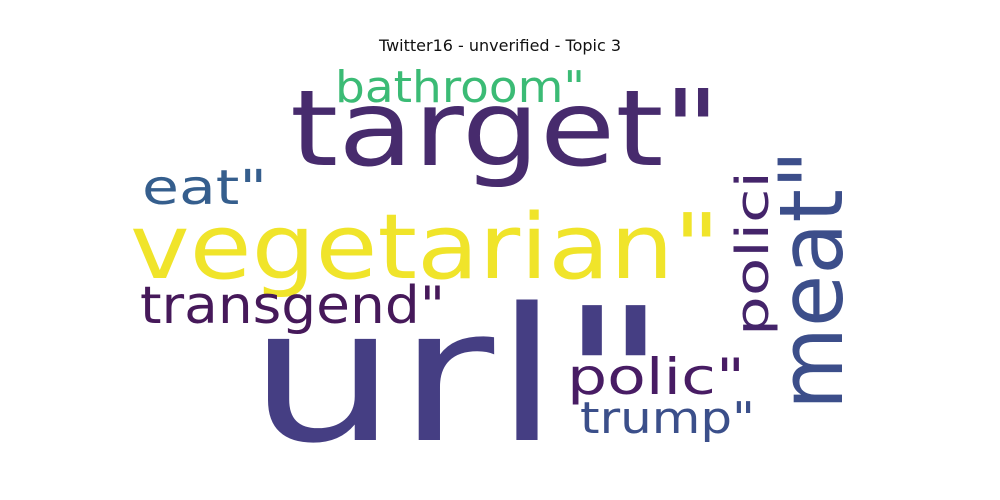  I want to click on word-meat: meat", so click(811, 280).